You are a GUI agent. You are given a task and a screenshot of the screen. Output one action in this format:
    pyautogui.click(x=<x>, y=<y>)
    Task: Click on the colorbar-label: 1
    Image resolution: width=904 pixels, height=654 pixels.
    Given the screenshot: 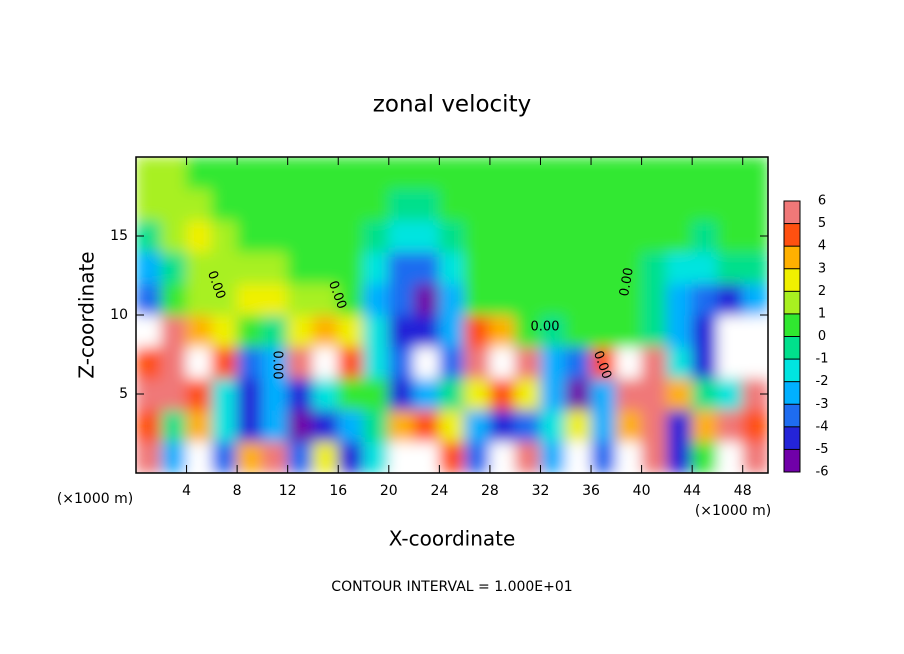 What is the action you would take?
    pyautogui.click(x=822, y=313)
    